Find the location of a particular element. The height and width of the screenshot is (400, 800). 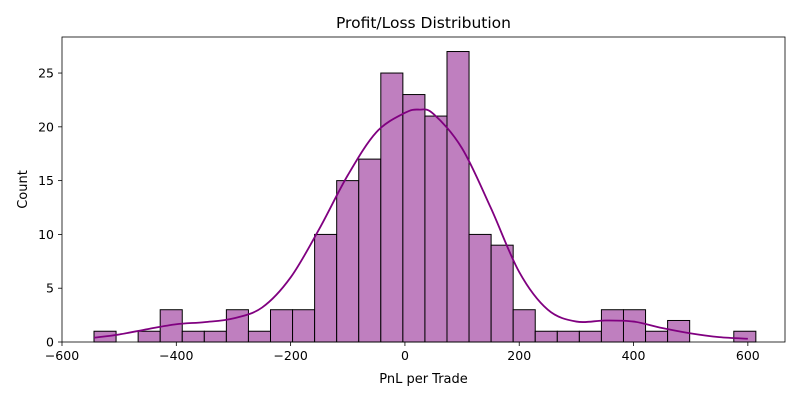

x-tick-label: 600 is located at coordinates (748, 355).